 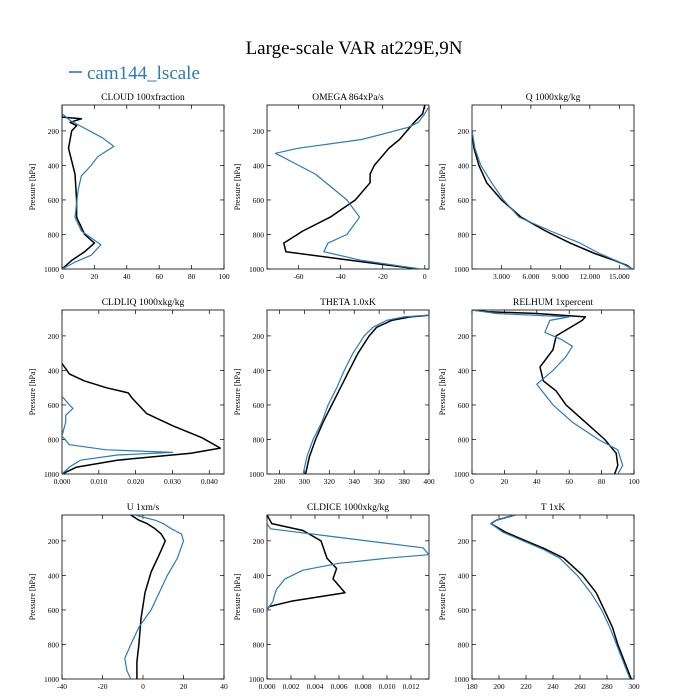 I want to click on x-tick-label: -60, so click(x=299, y=276).